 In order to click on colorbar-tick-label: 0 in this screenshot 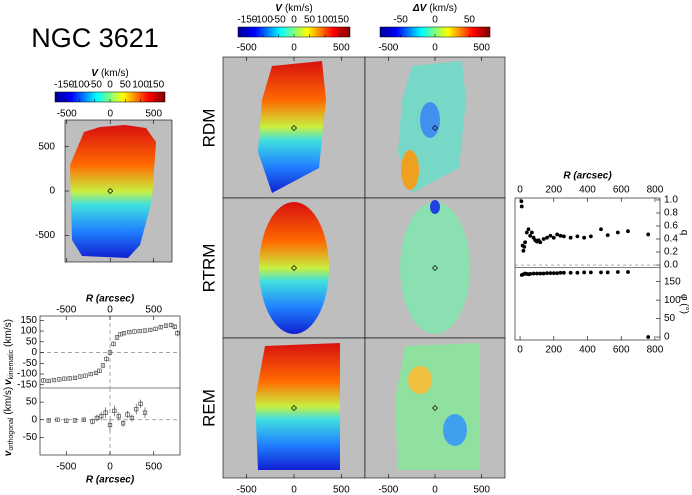, I will do `click(294, 20)`.